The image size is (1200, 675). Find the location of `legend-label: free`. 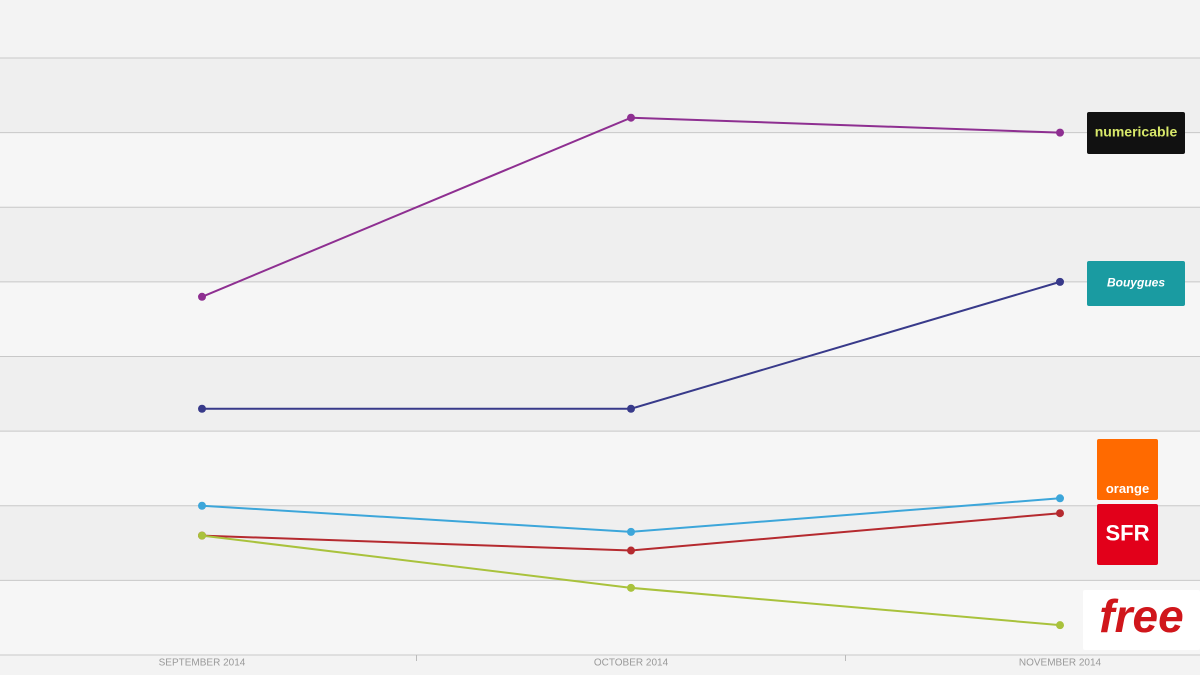

legend-label: free is located at coordinates (1141, 616).